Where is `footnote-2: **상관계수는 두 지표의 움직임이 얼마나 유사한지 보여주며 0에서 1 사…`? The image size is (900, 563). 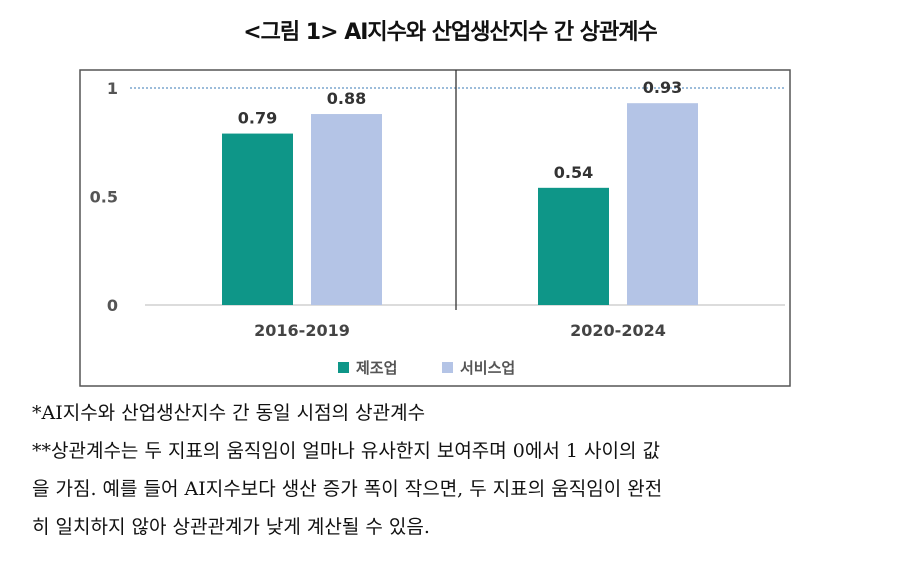
footnote-2: **상관계수는 두 지표의 움직임이 얼마나 유사한지 보여주며 0에서 1 사… is located at coordinates (346, 451).